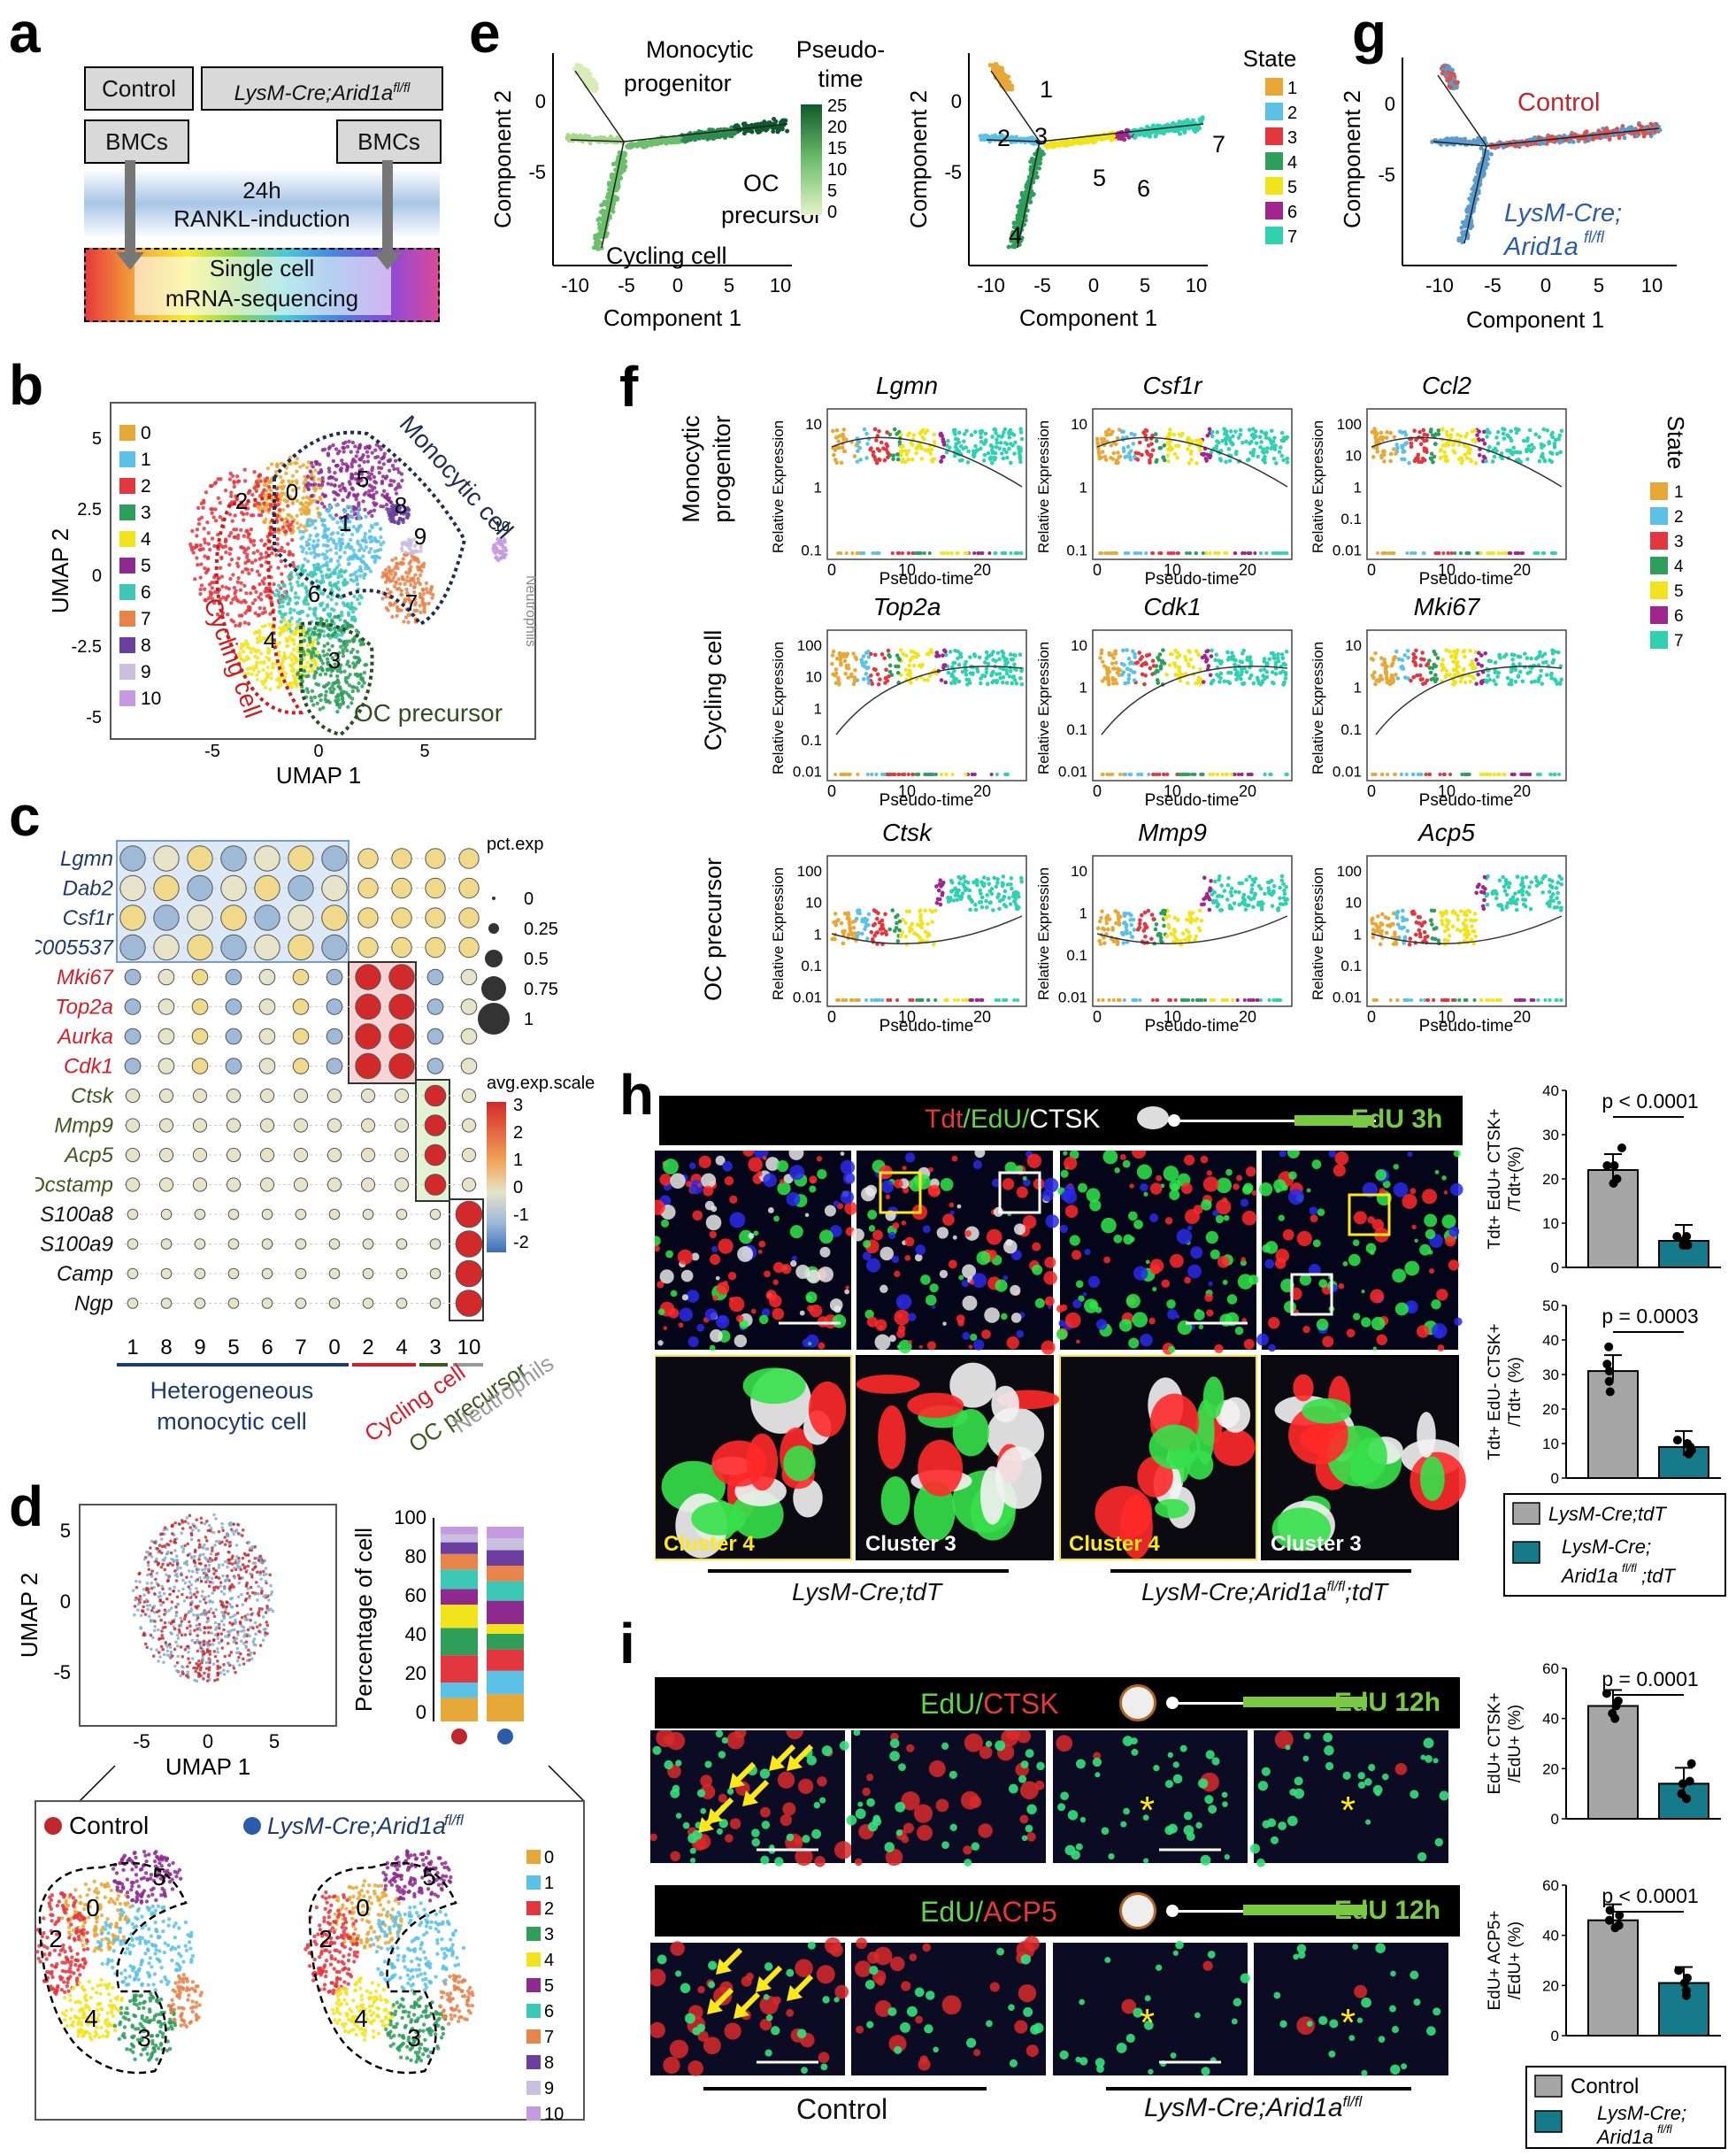 This screenshot has width=1736, height=2156. What do you see at coordinates (252, 1826) in the screenshot?
I see `d-legend-ko-dot` at bounding box center [252, 1826].